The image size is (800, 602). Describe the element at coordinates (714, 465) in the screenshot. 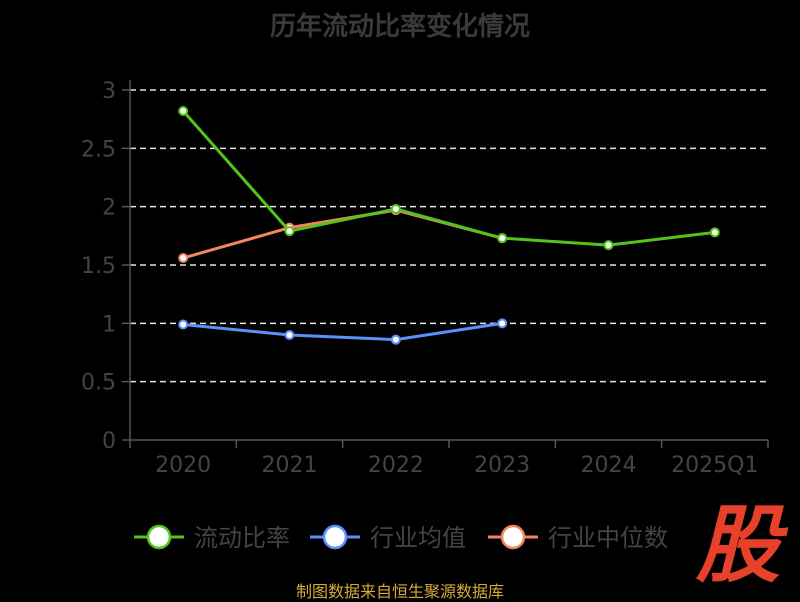

I see `x-tick-label: 2025Q1` at that location.